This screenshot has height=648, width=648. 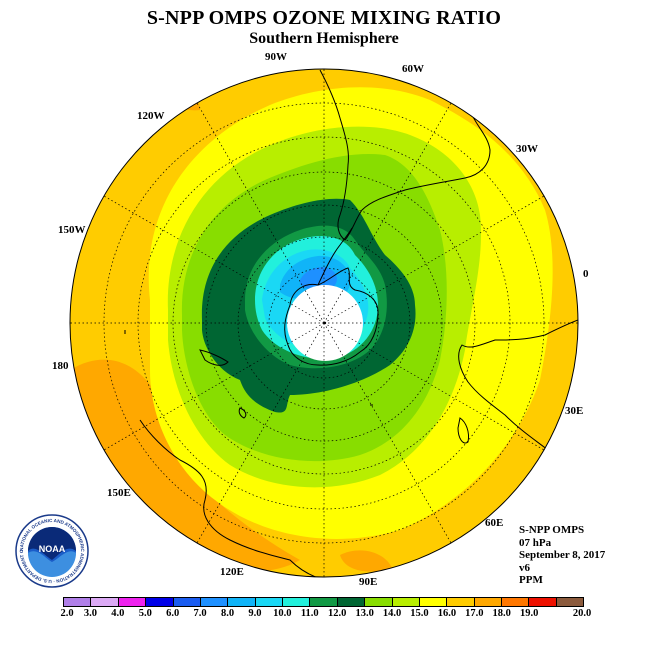 I want to click on colorbar-tick-label: 8.0, so click(x=227, y=613).